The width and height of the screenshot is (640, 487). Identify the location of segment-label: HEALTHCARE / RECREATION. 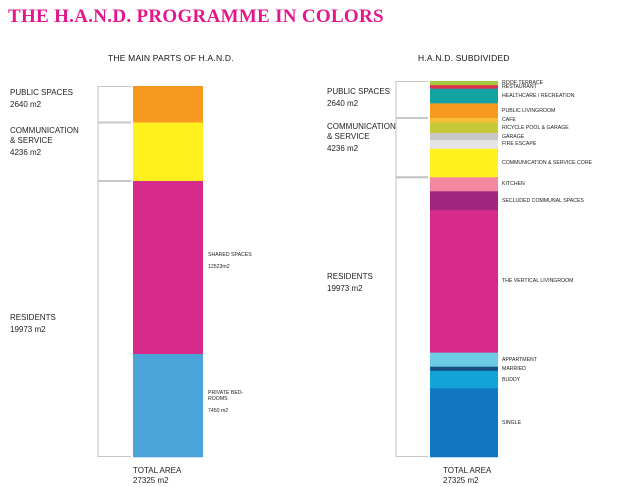
(538, 96).